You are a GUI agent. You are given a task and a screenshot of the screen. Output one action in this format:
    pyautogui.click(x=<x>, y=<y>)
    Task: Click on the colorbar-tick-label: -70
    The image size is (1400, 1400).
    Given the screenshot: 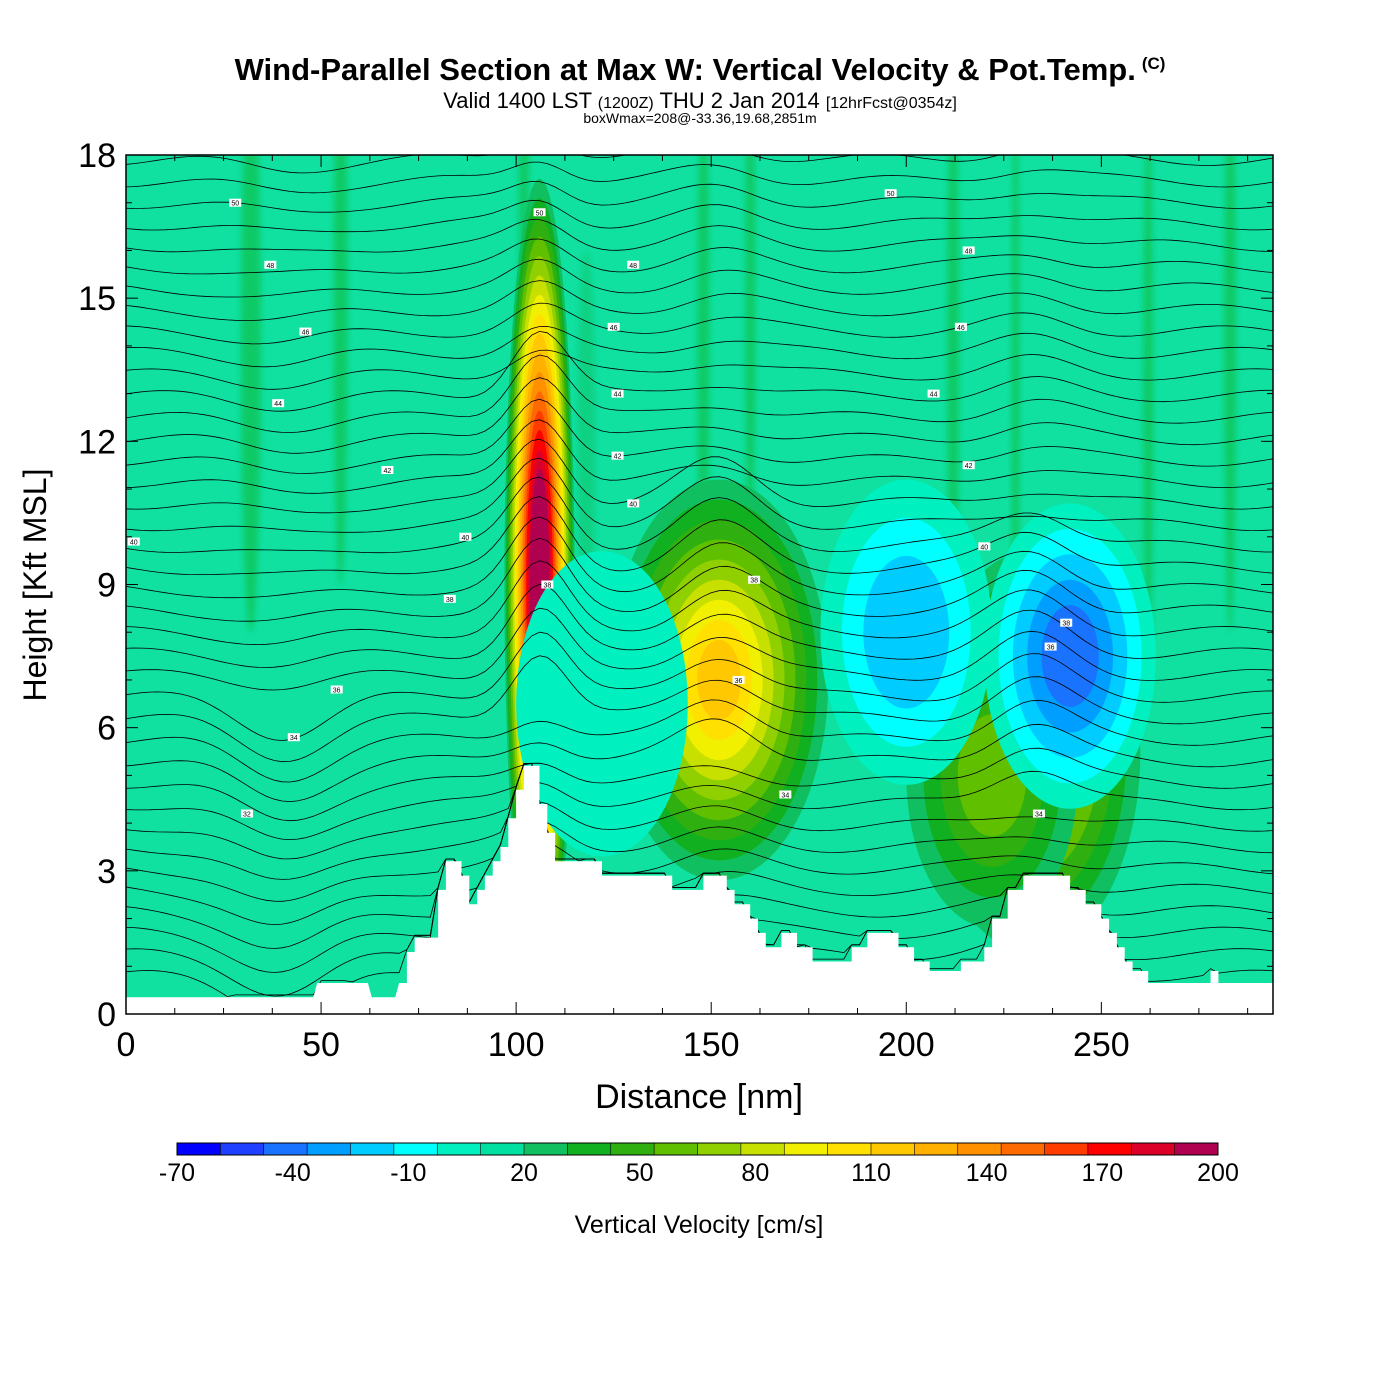 What is the action you would take?
    pyautogui.click(x=177, y=1173)
    